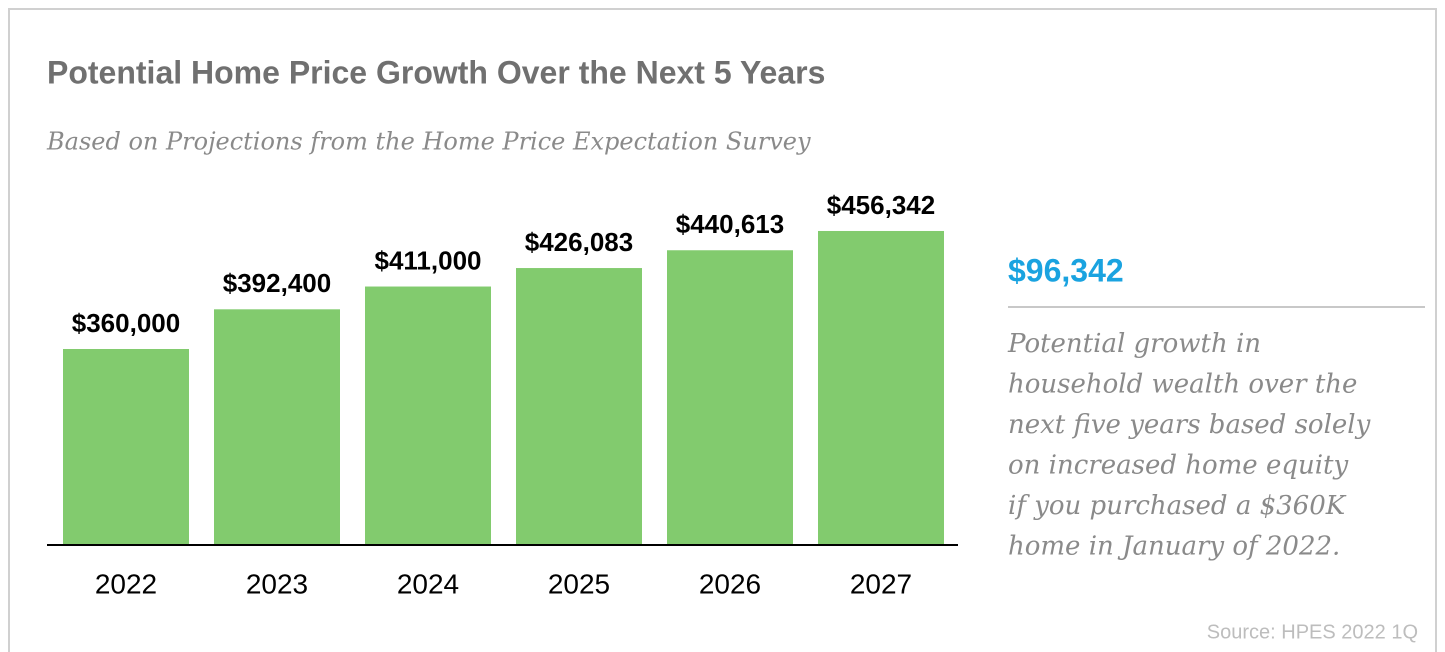  Describe the element at coordinates (579, 242) in the screenshot. I see `data-label: $426,083` at that location.